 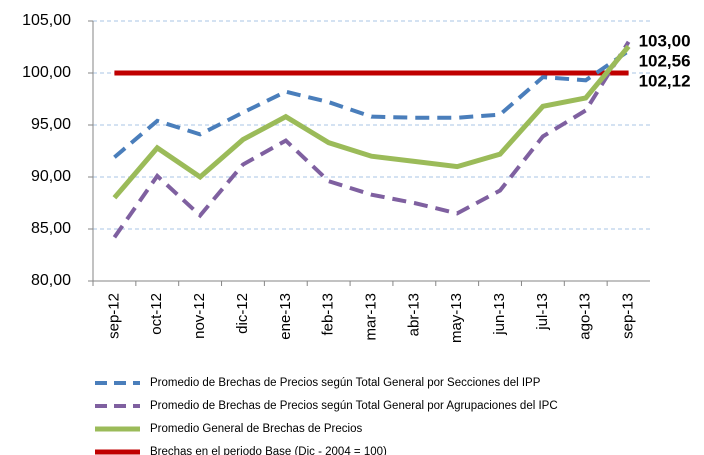 What do you see at coordinates (242, 313) in the screenshot?
I see `x-tick-label: dic-12` at bounding box center [242, 313].